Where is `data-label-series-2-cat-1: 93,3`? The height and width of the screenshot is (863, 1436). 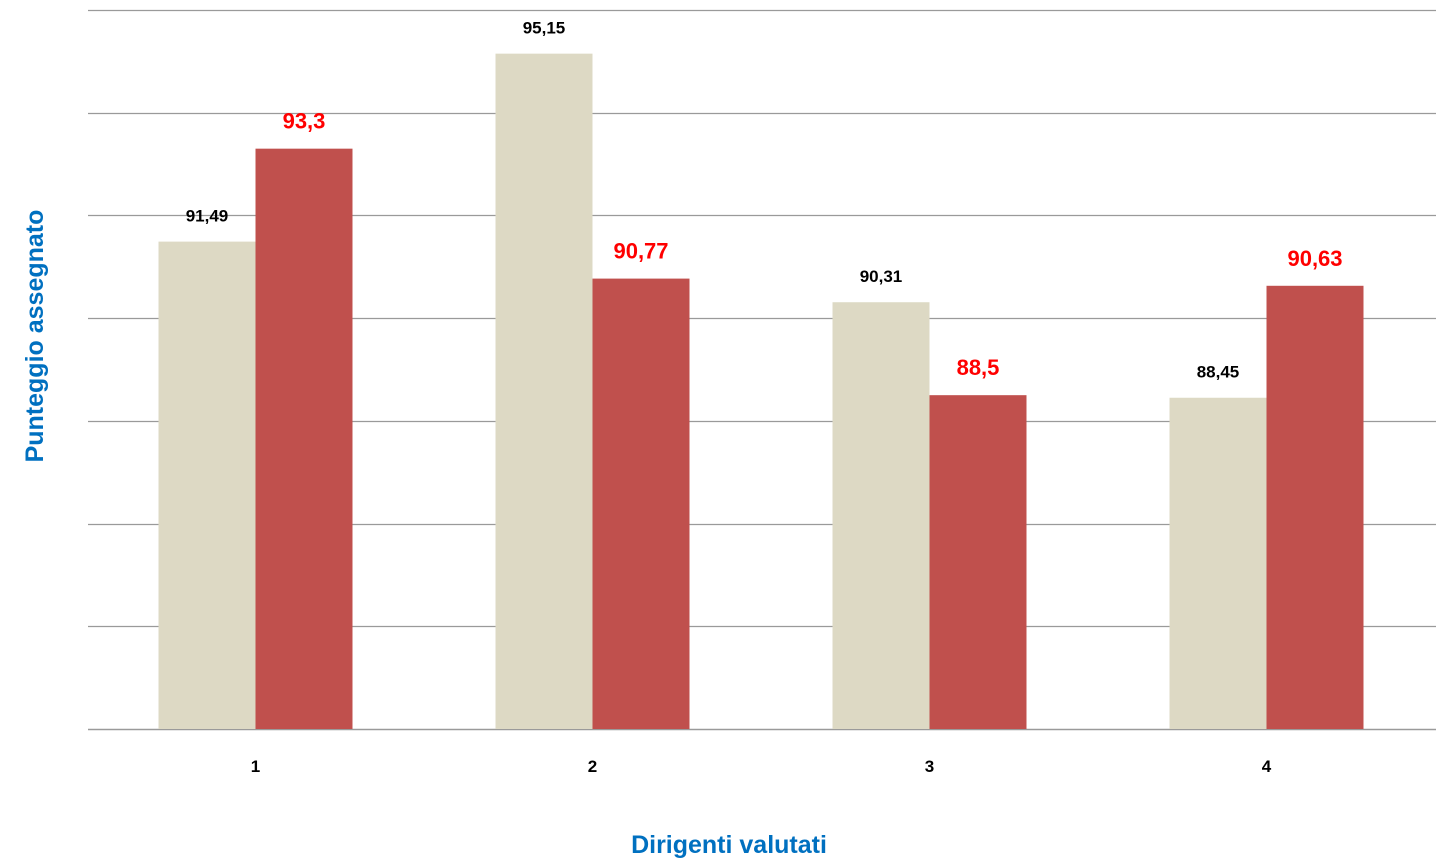
data-label-series-2-cat-1: 93,3 is located at coordinates (304, 121).